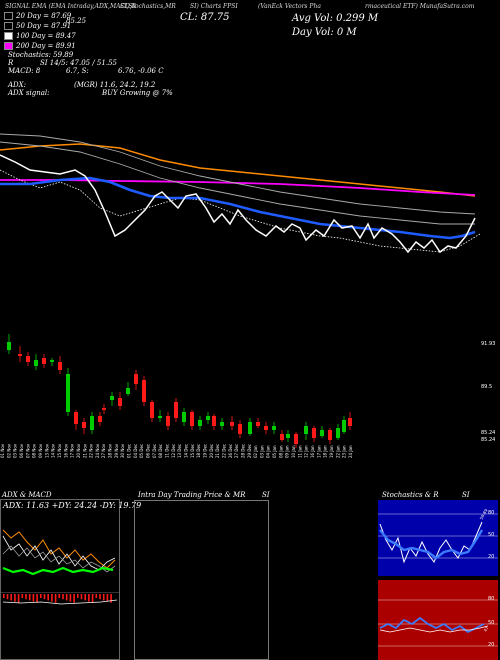 The image size is (500, 660). What do you see at coordinates (21, 450) in the screenshot?
I see `date-label: 06 Nov` at bounding box center [21, 450].